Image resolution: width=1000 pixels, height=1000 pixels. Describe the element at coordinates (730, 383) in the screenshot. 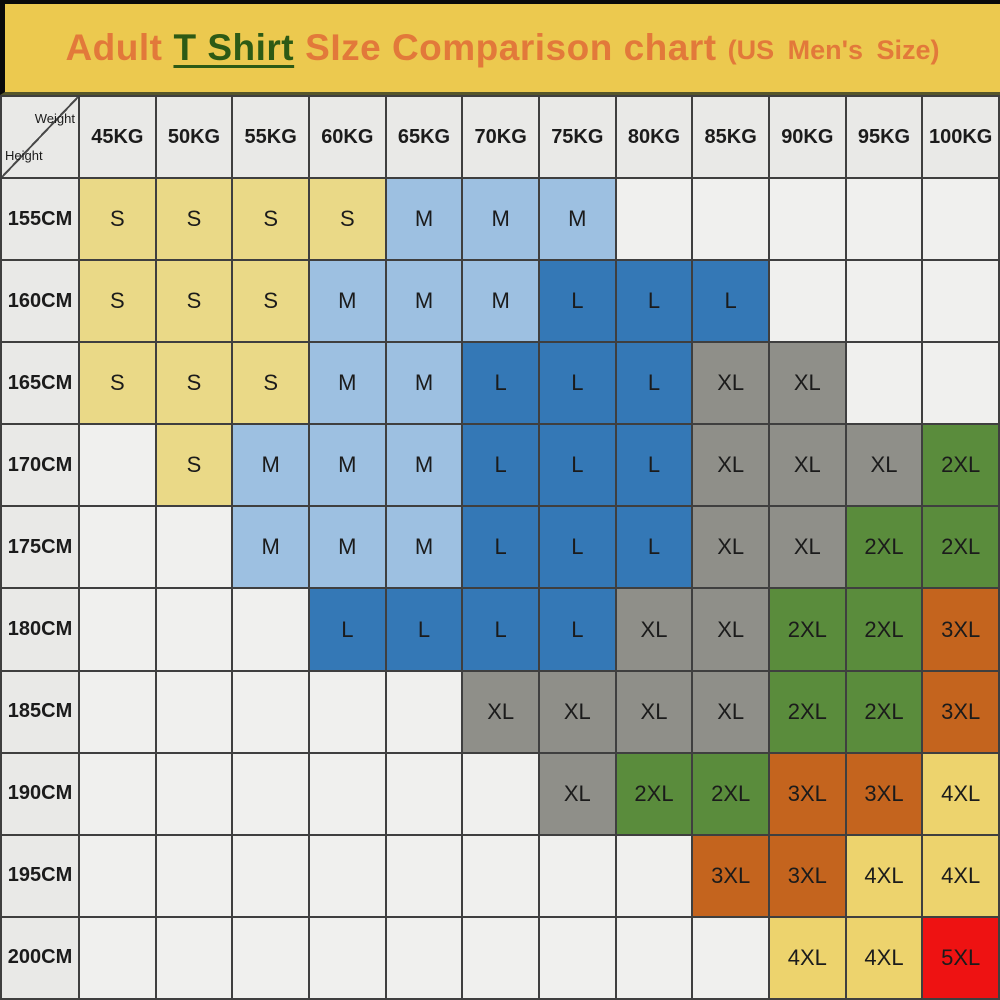

I see `size-cell-165cm-85kg: XL` at that location.